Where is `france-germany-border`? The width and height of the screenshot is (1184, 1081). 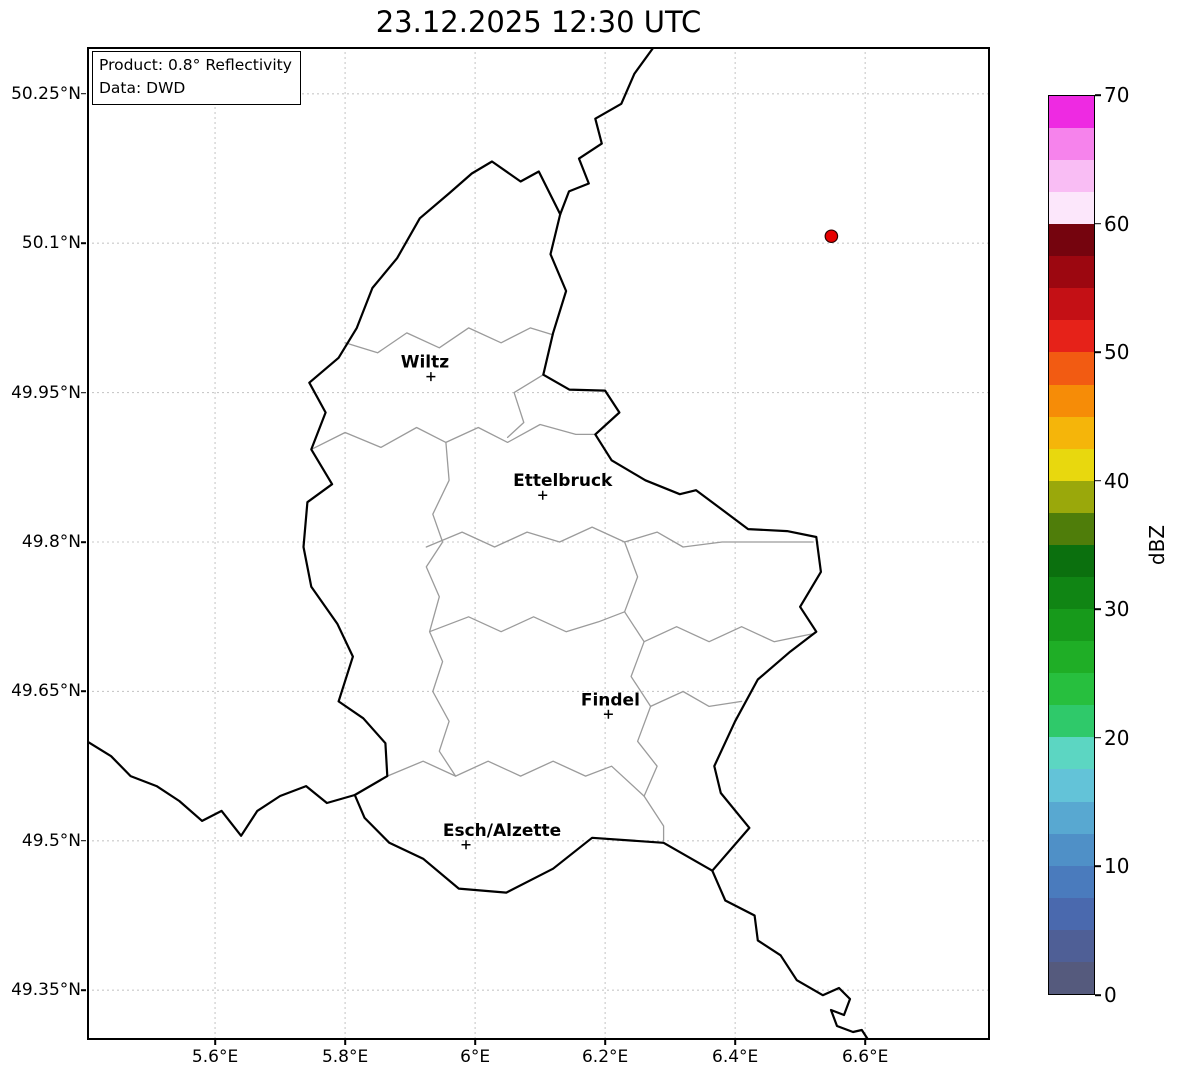 france-germany-border is located at coordinates (790, 954).